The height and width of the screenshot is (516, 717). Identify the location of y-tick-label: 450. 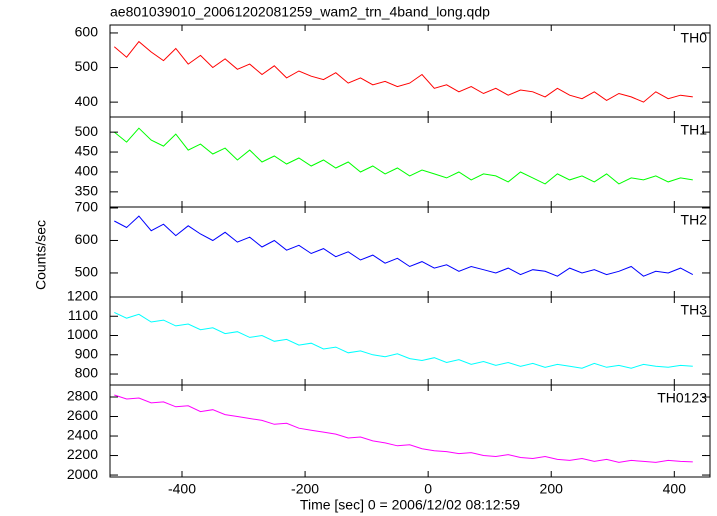
(87, 151).